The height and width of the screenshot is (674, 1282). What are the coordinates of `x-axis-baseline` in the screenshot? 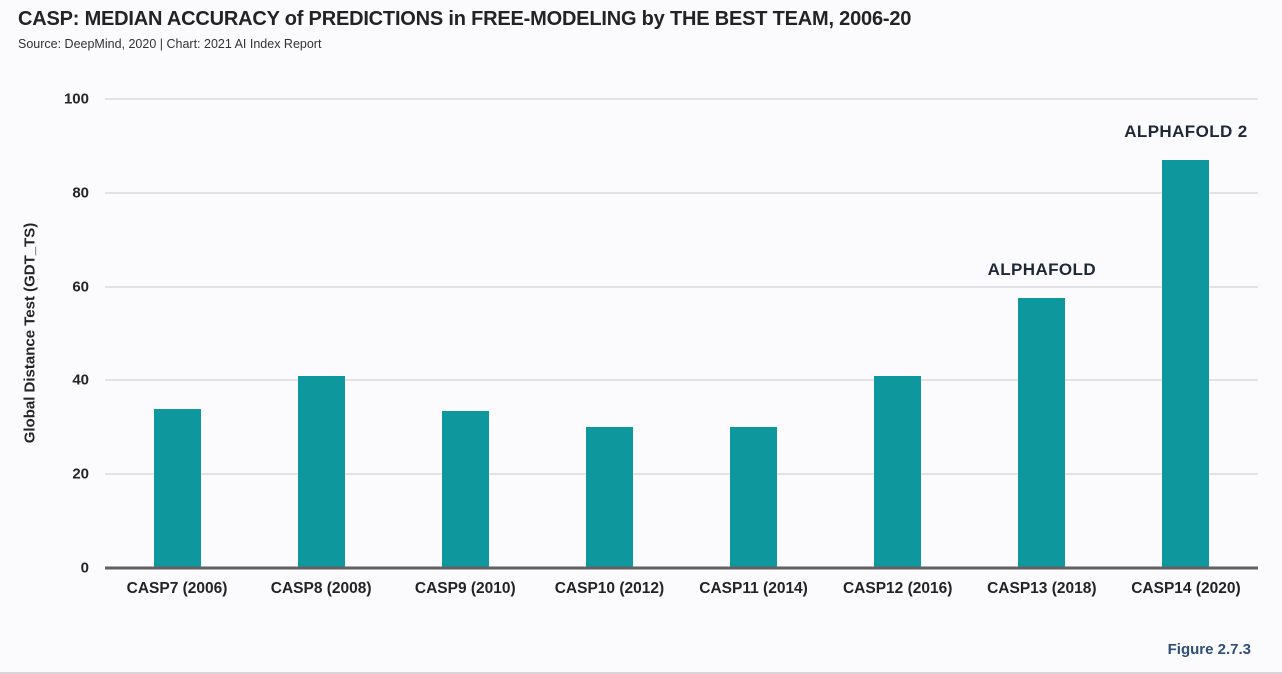 It's located at (681, 568).